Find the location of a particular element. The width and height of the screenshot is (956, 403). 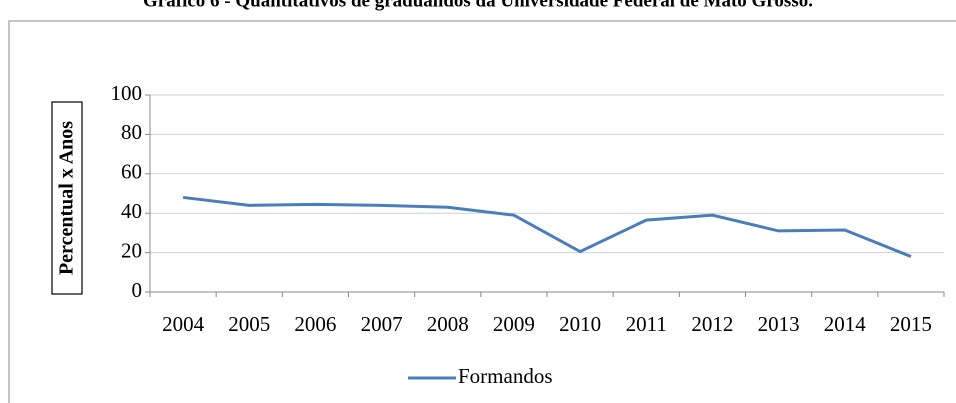

legend-label: Formandos is located at coordinates (505, 376).